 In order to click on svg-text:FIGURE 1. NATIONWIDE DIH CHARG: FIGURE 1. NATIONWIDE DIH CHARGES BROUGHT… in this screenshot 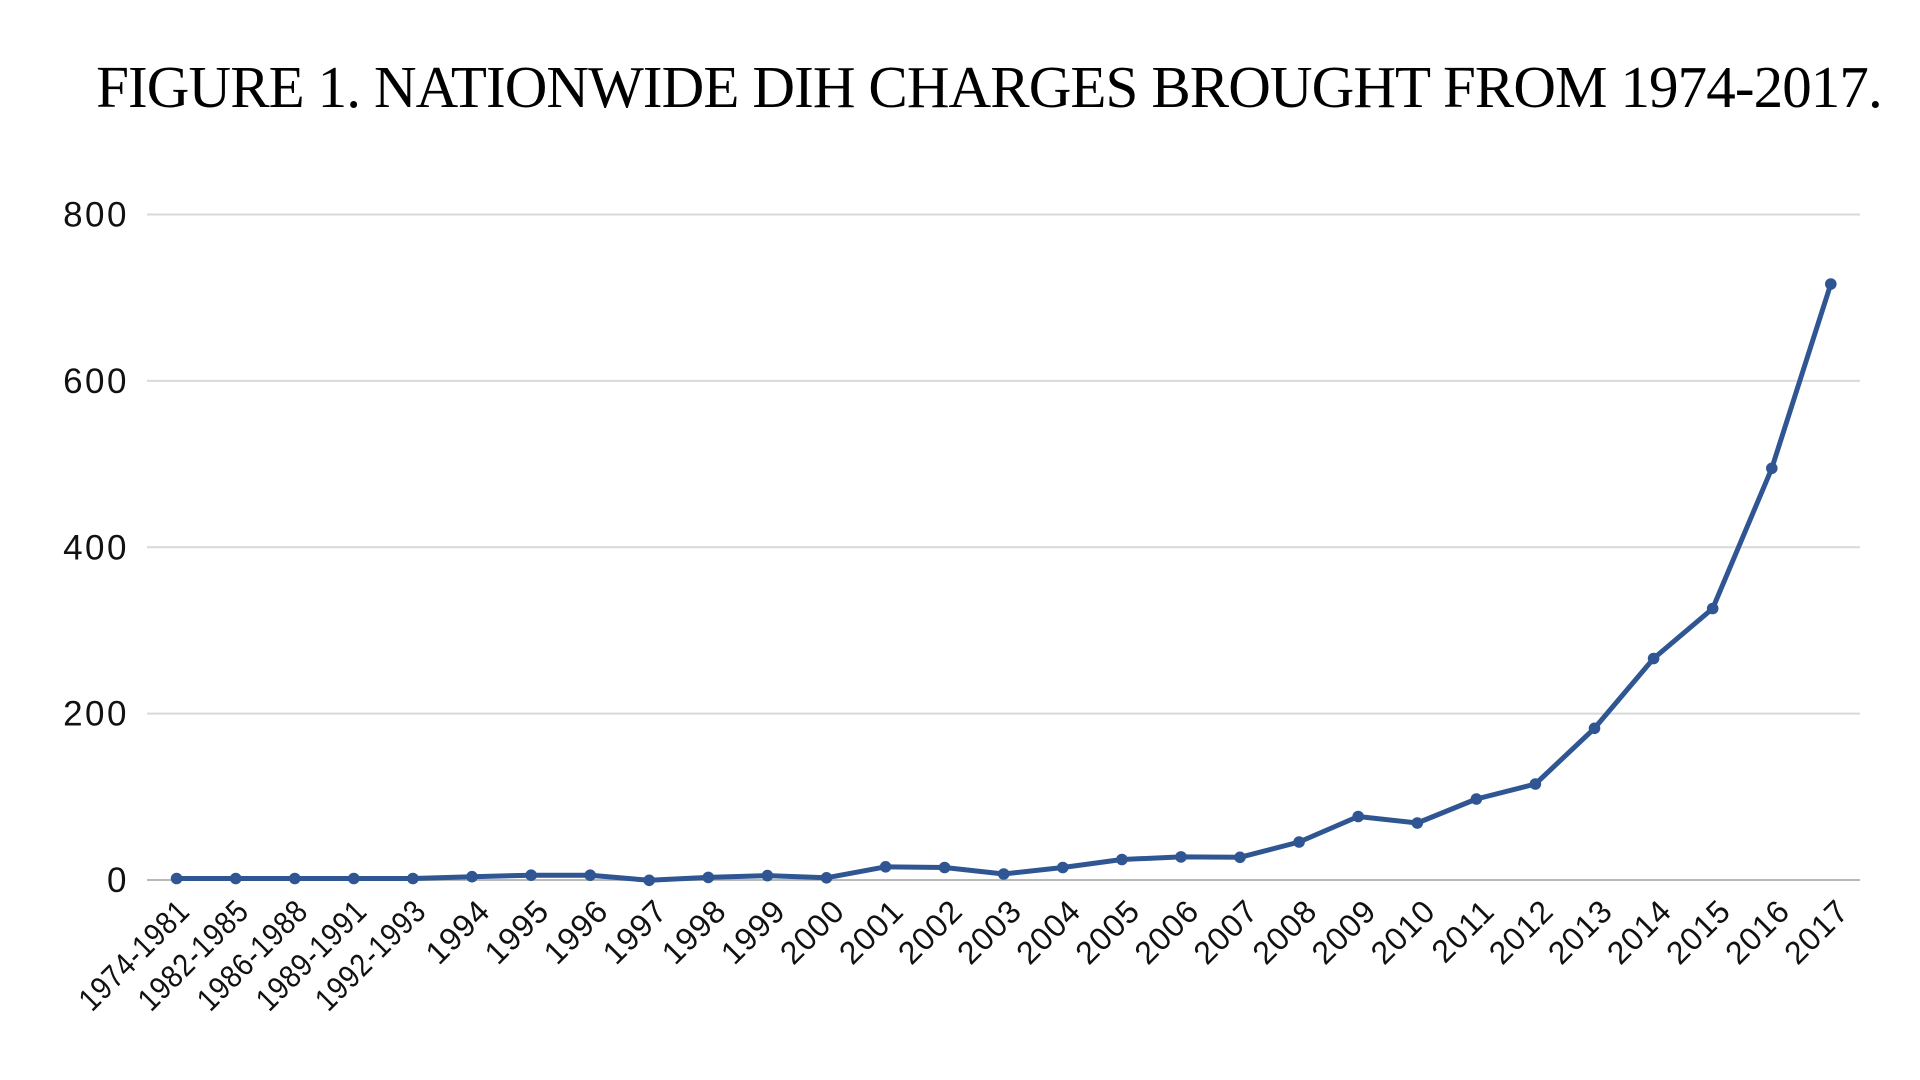, I will do `click(989, 87)`.